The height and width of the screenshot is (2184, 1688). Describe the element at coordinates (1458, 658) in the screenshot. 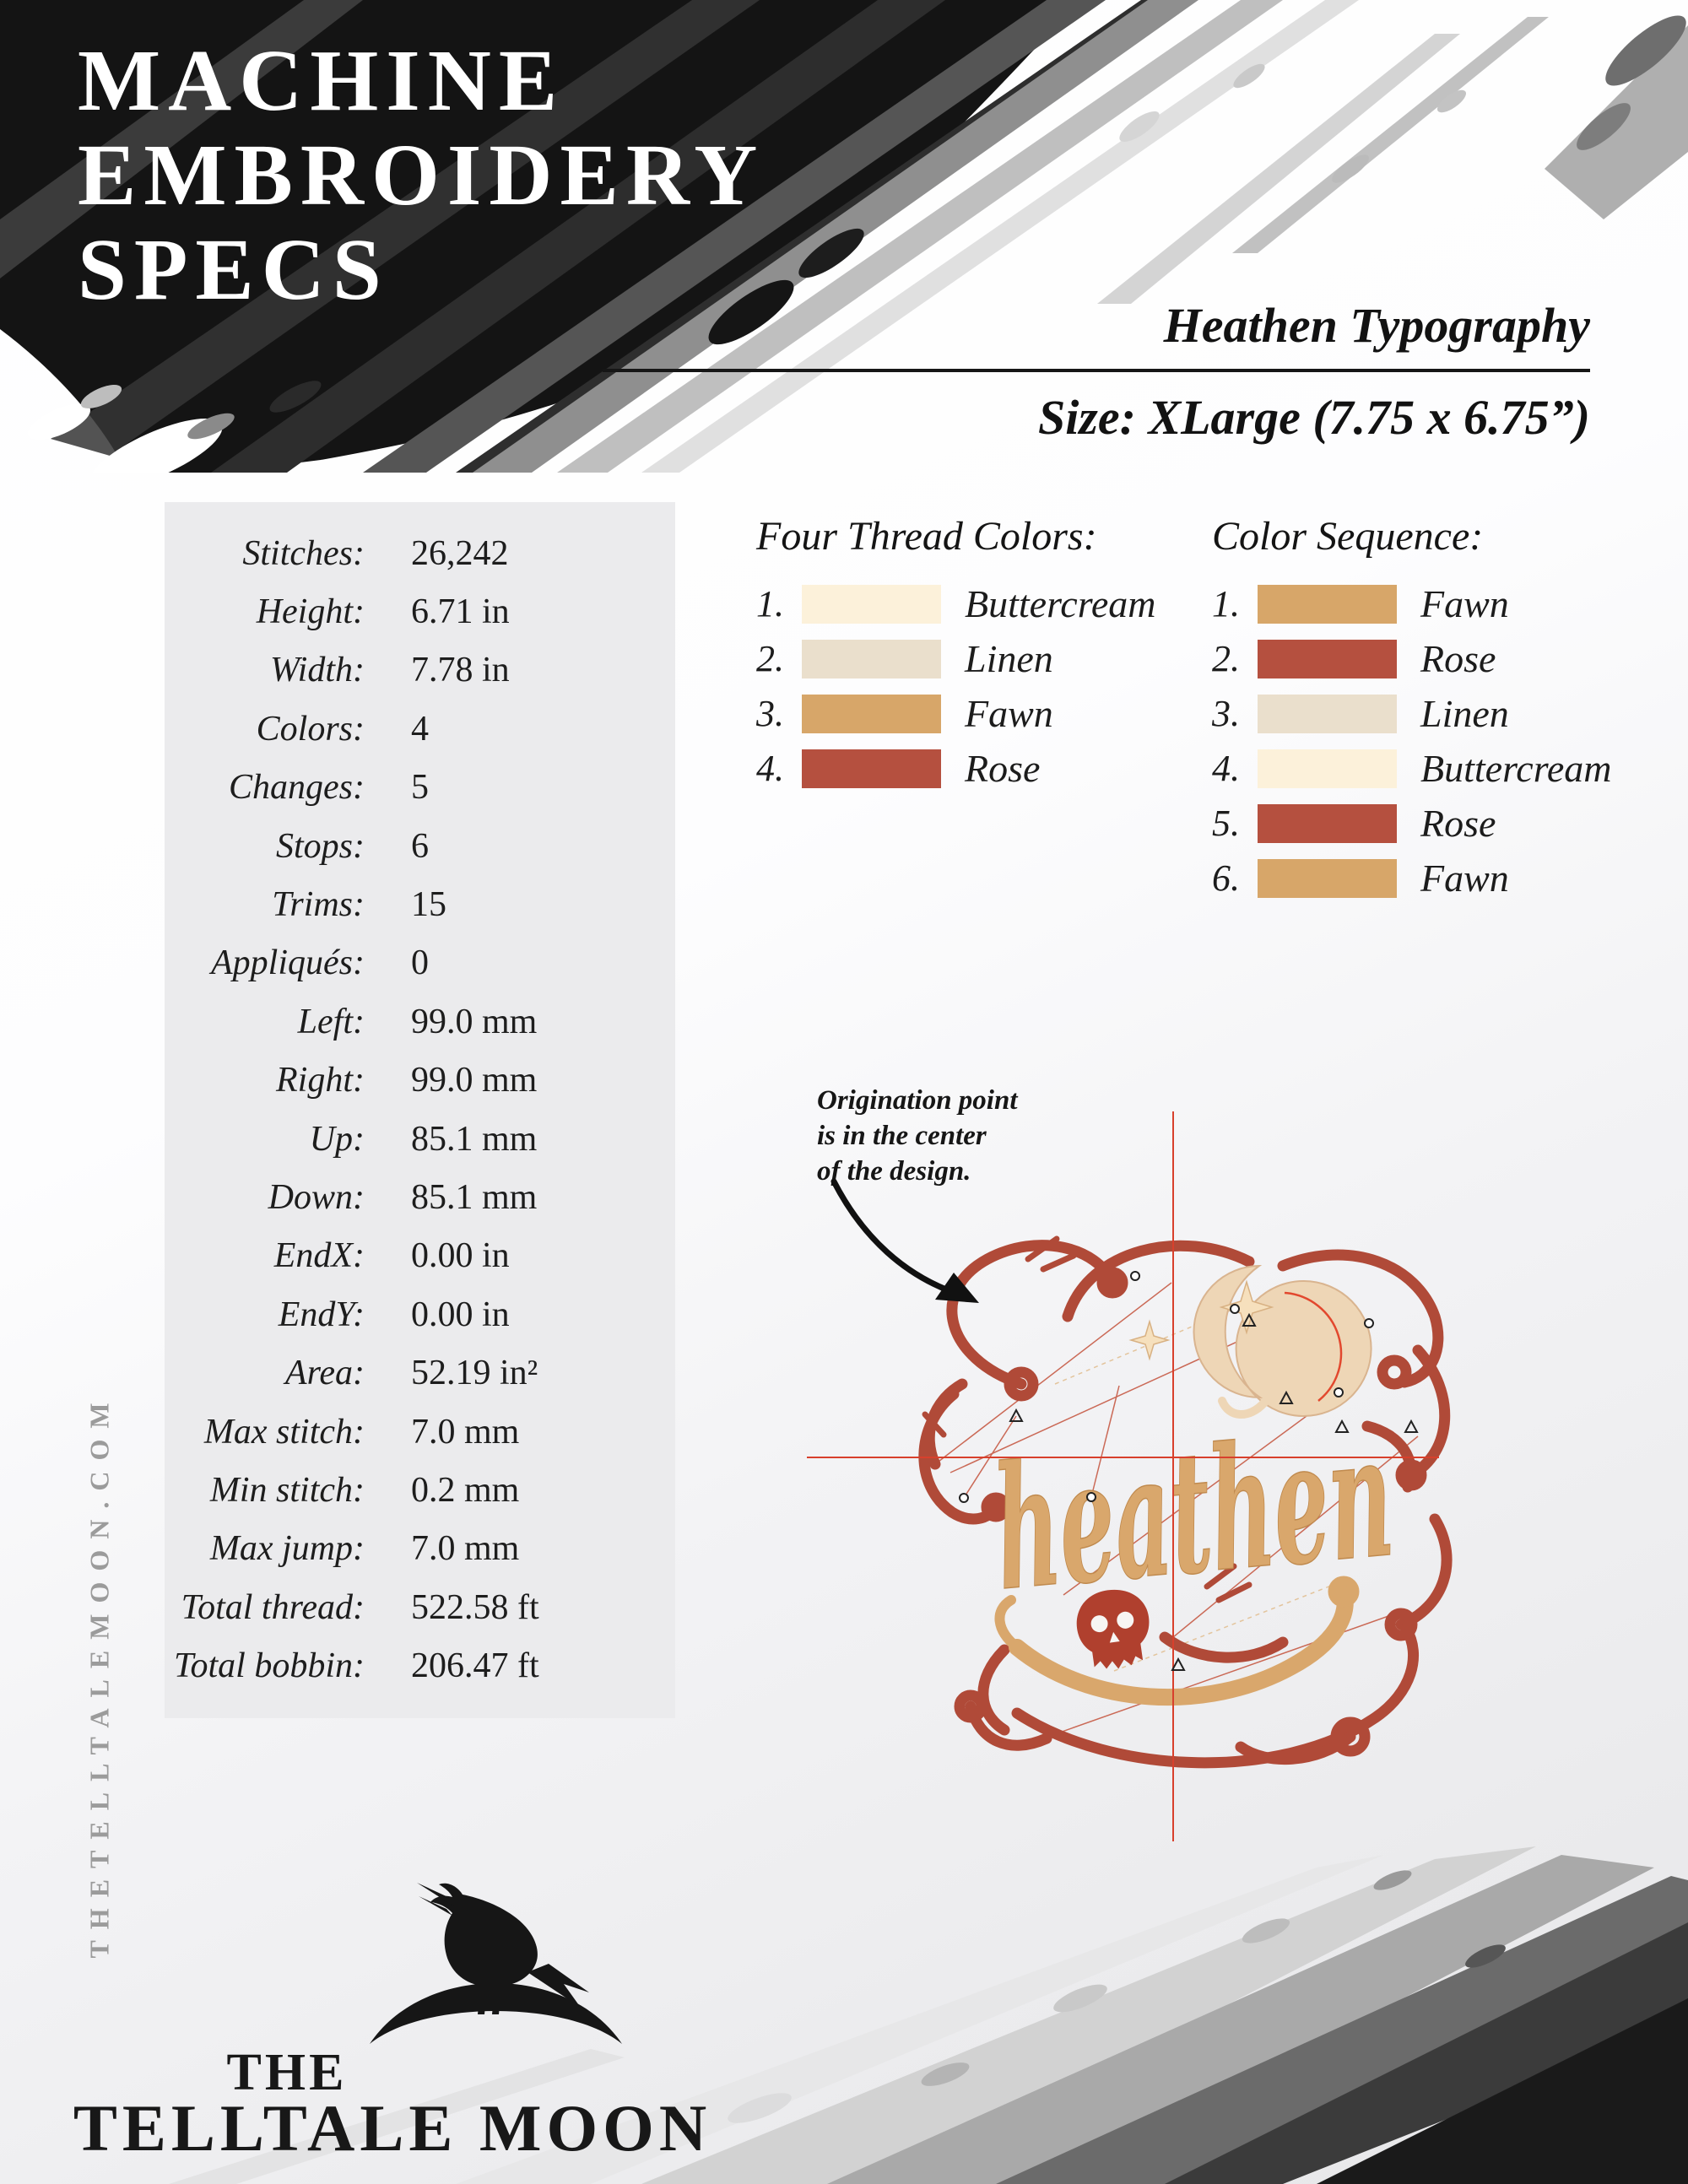

I see `color-name: Rose` at that location.